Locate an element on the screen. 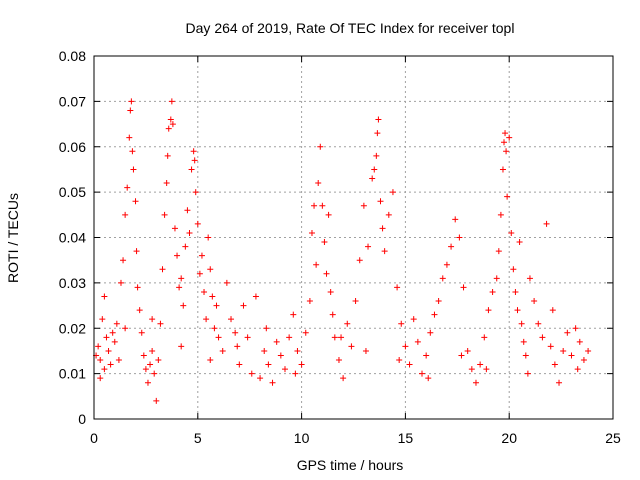 The height and width of the screenshot is (480, 640). y-tick-label: 0.08 is located at coordinates (72, 56).